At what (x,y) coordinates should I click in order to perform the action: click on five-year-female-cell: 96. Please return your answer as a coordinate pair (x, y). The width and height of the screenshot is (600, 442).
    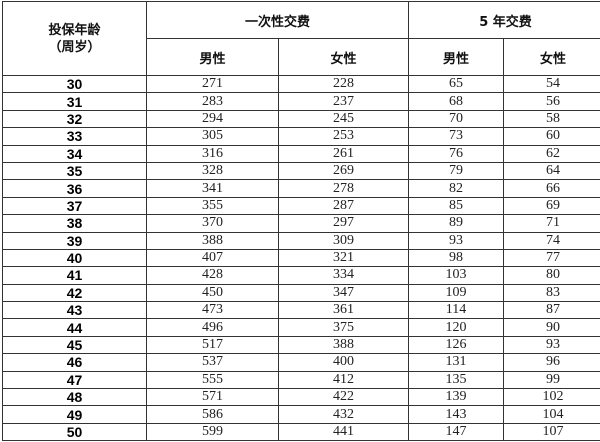
    Looking at the image, I should click on (551, 362).